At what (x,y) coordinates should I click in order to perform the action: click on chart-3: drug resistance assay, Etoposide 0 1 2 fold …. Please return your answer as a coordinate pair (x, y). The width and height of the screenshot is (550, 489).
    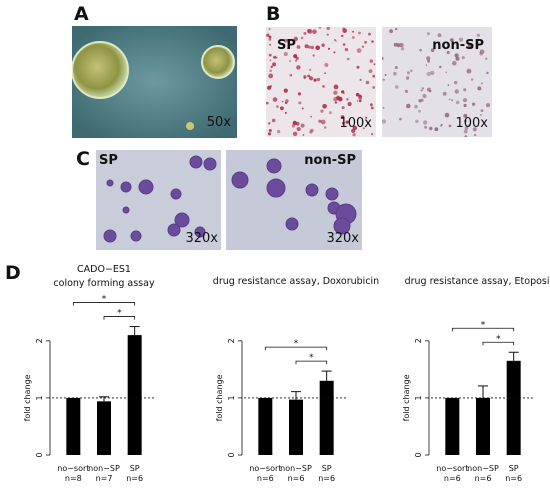
    Looking at the image, I should click on (476, 379).